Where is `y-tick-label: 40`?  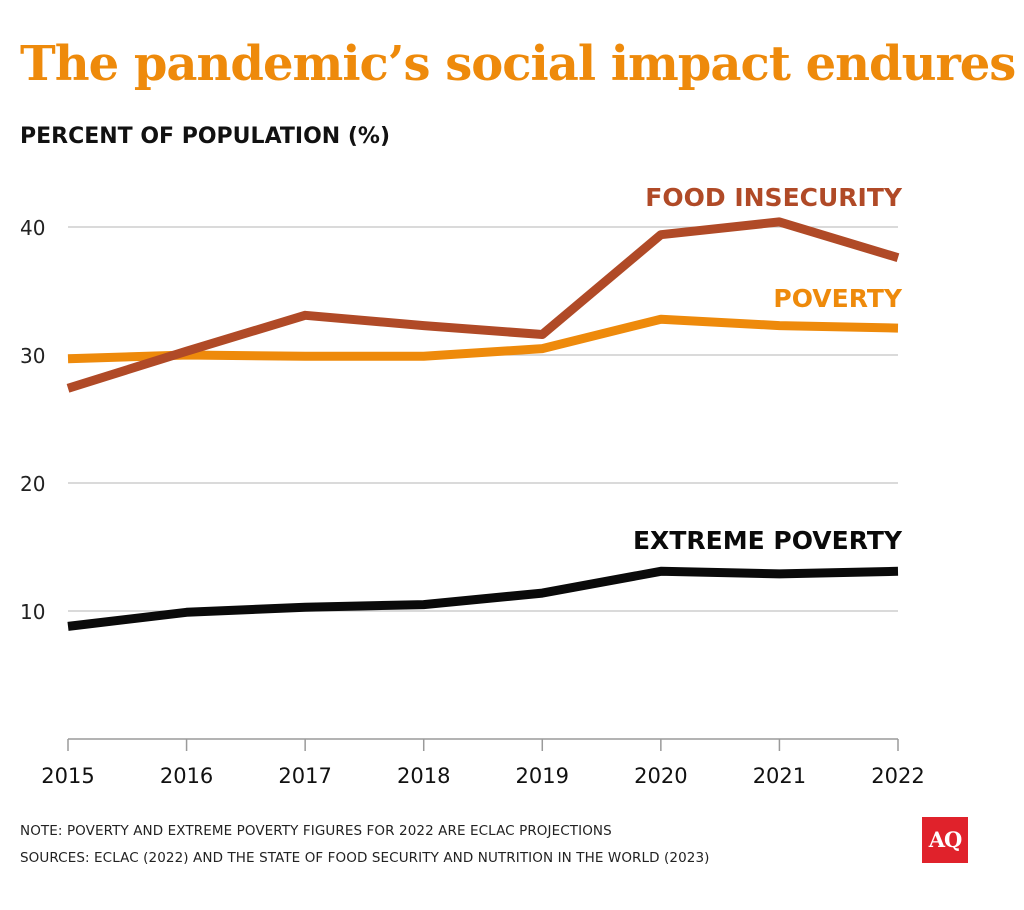 y-tick-label: 40 is located at coordinates (32, 228).